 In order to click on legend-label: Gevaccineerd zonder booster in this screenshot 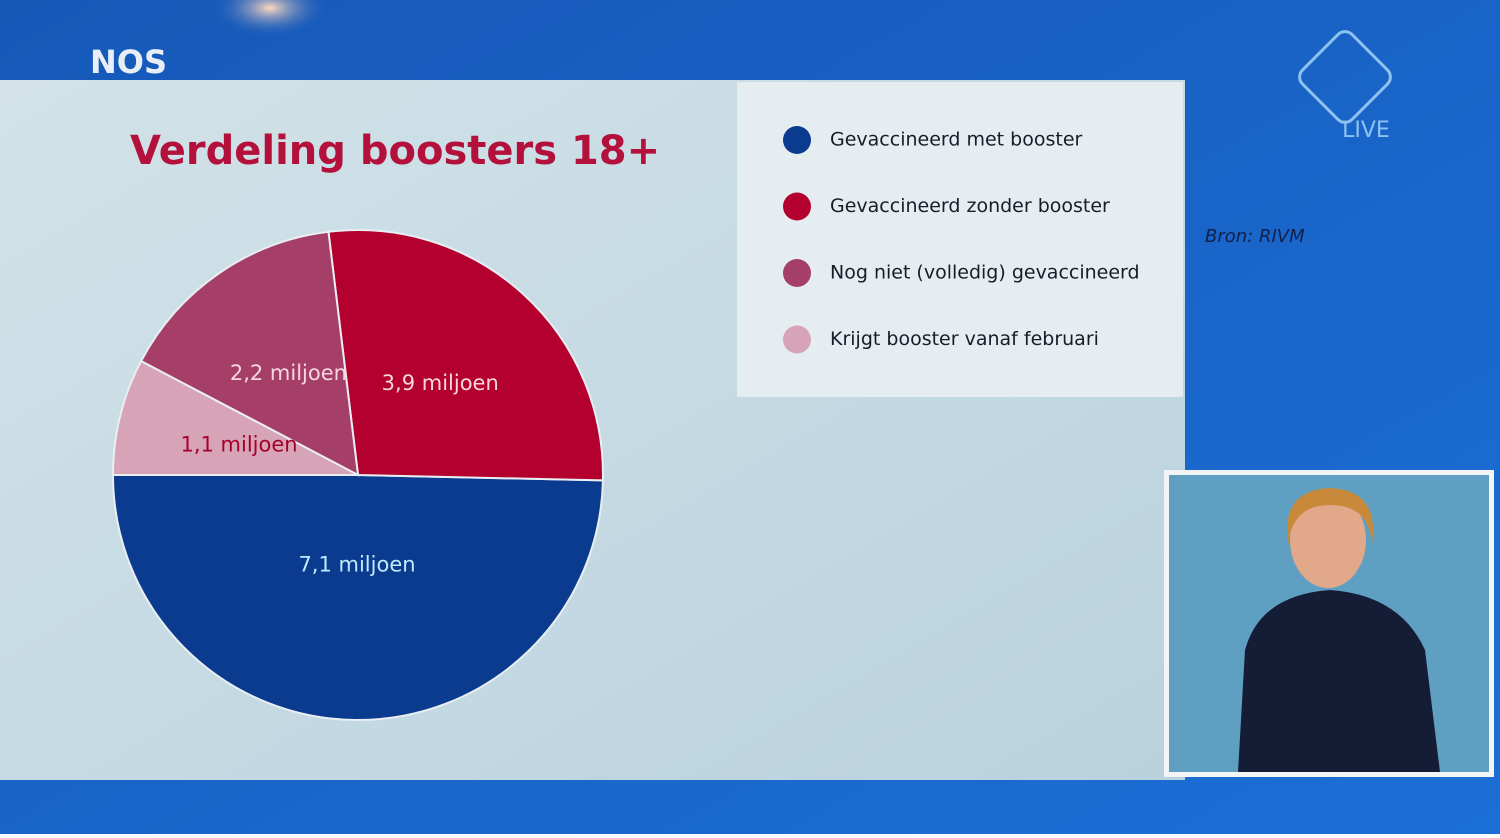, I will do `click(970, 206)`.